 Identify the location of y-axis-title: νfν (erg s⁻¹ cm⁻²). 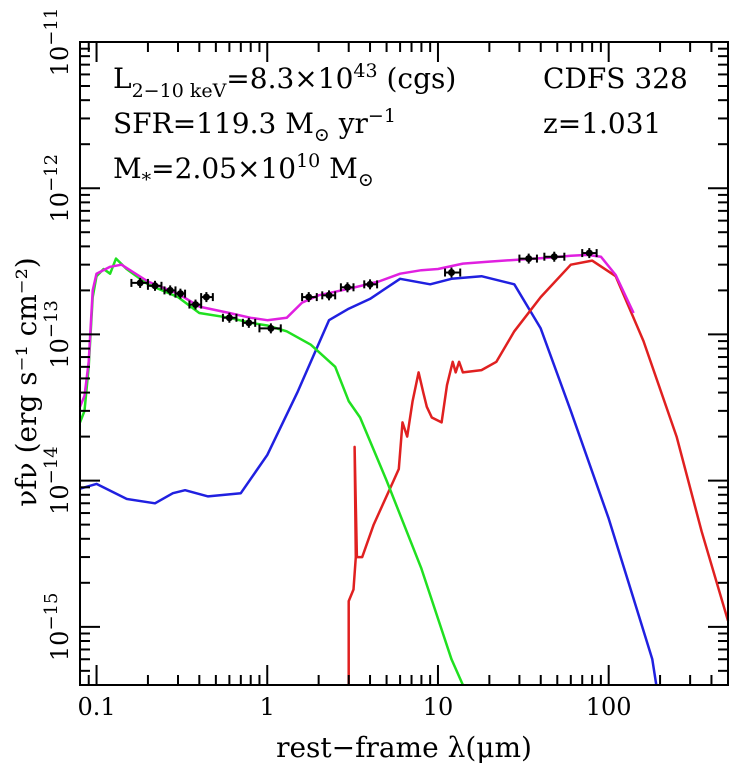
(26, 381).